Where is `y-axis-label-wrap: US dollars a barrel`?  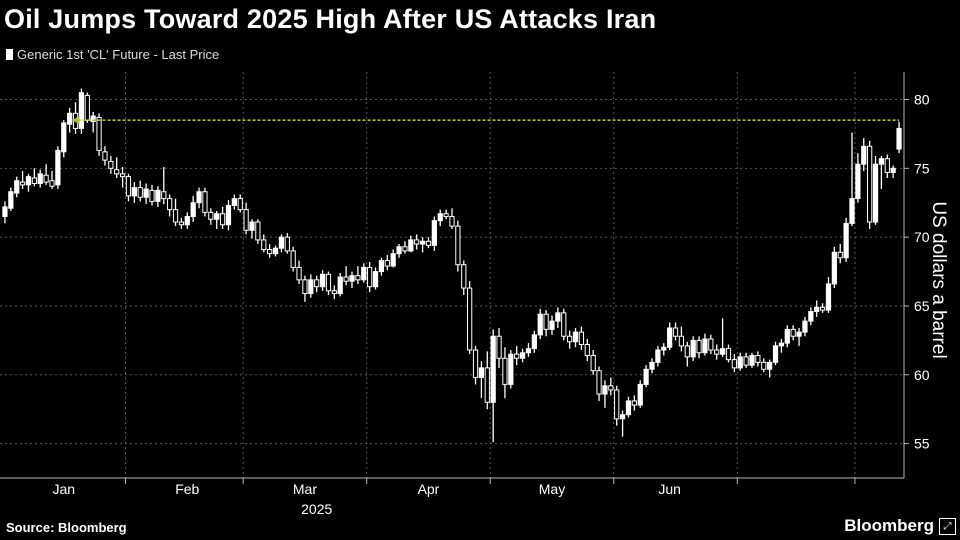 y-axis-label-wrap: US dollars a barrel is located at coordinates (938, 279).